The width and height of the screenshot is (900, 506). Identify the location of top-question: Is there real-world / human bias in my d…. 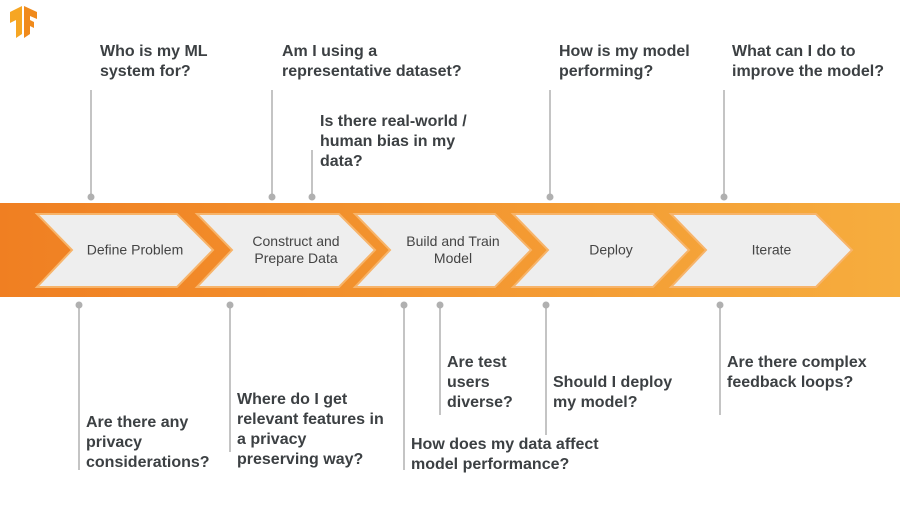
(393, 141).